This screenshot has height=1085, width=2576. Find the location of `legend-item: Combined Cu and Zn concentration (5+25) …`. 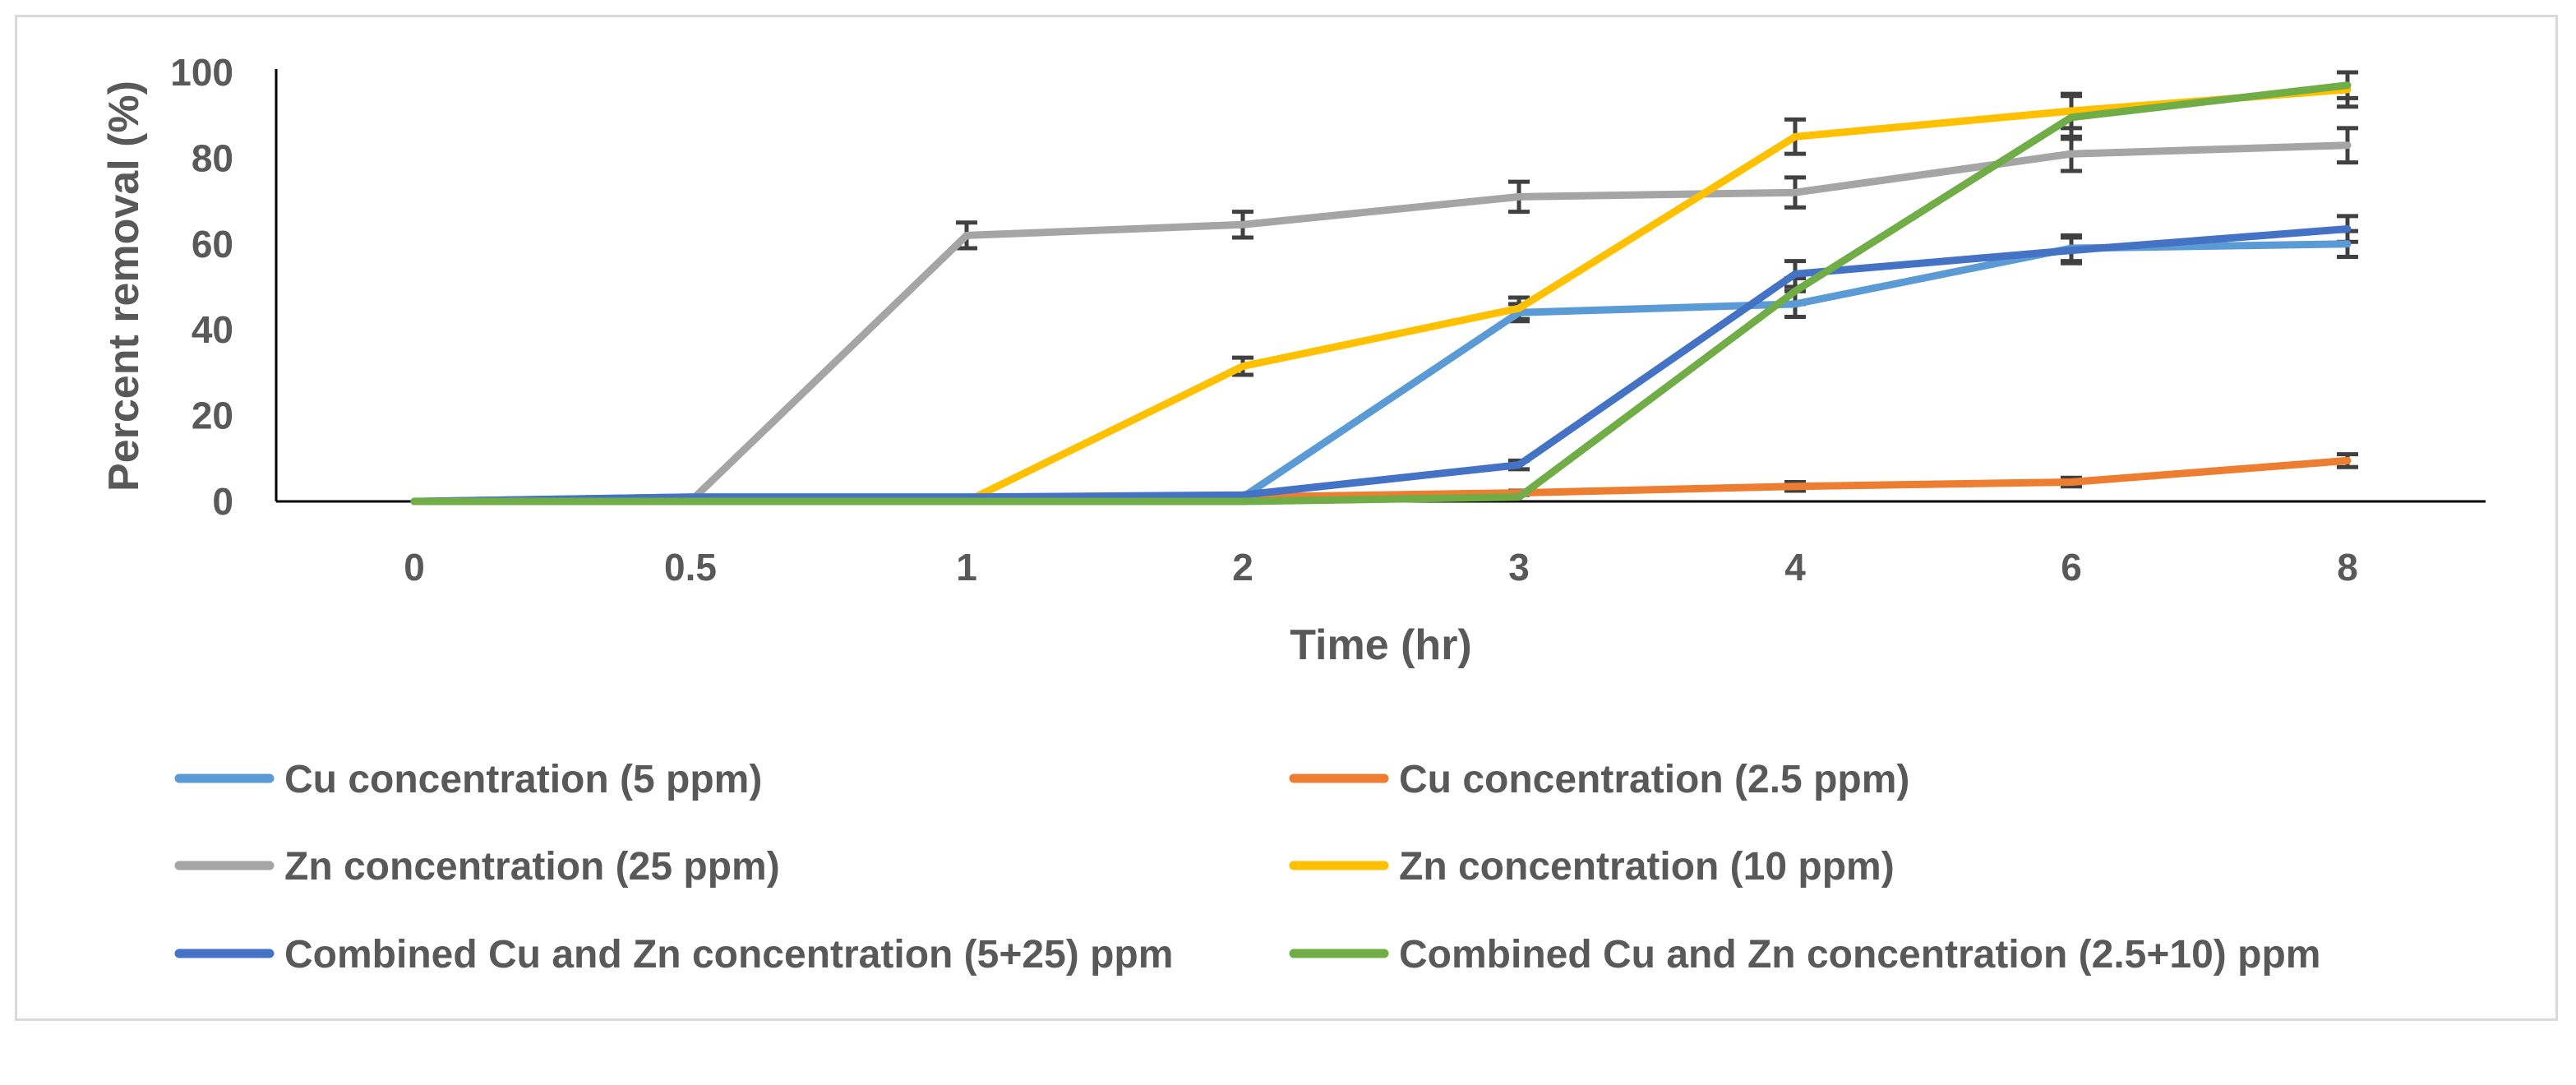

legend-item: Combined Cu and Zn concentration (5+25) … is located at coordinates (673, 955).